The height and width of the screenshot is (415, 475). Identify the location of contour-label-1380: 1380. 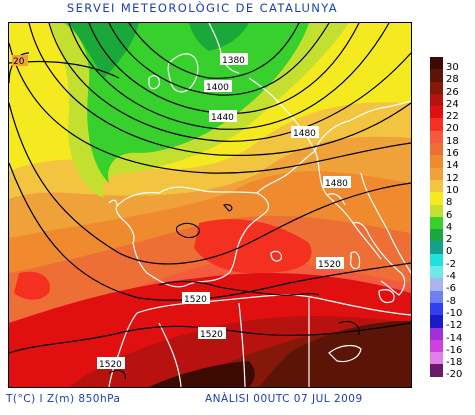
(233, 61).